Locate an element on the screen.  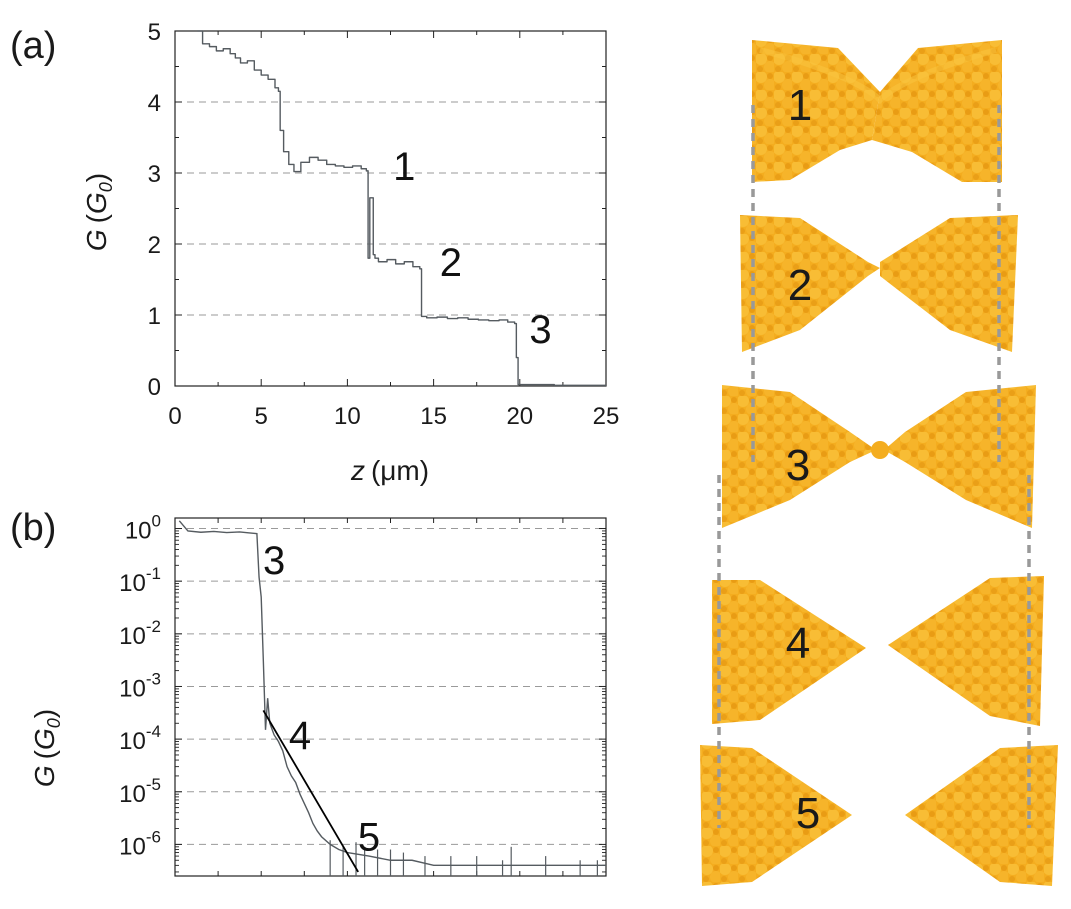
panel-a-annotations: 1 2 3 is located at coordinates (472, 248).